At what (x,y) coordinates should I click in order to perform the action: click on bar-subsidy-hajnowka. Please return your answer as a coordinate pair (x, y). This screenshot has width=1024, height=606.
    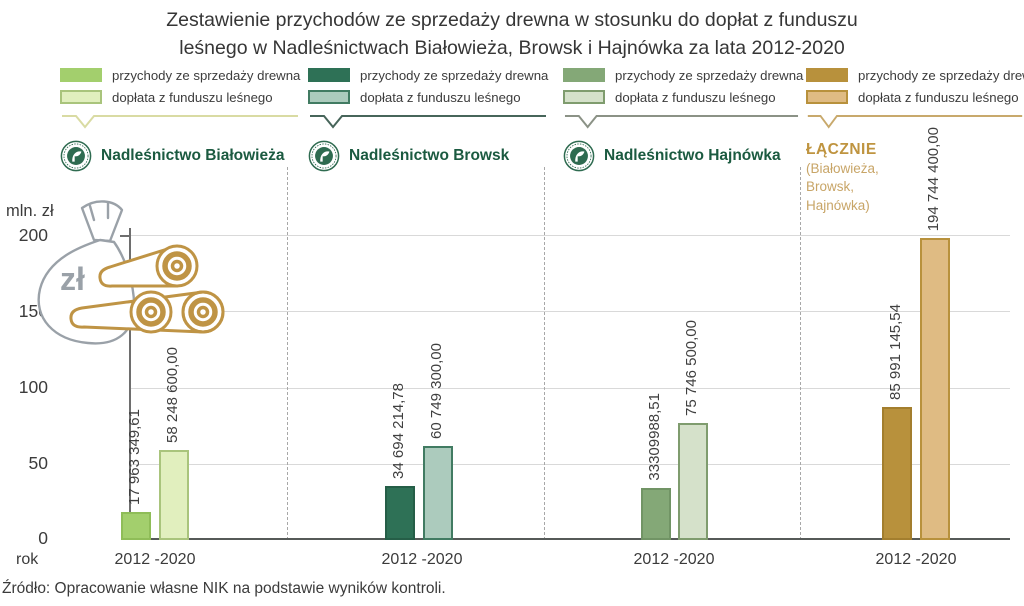
    Looking at the image, I should click on (693, 481).